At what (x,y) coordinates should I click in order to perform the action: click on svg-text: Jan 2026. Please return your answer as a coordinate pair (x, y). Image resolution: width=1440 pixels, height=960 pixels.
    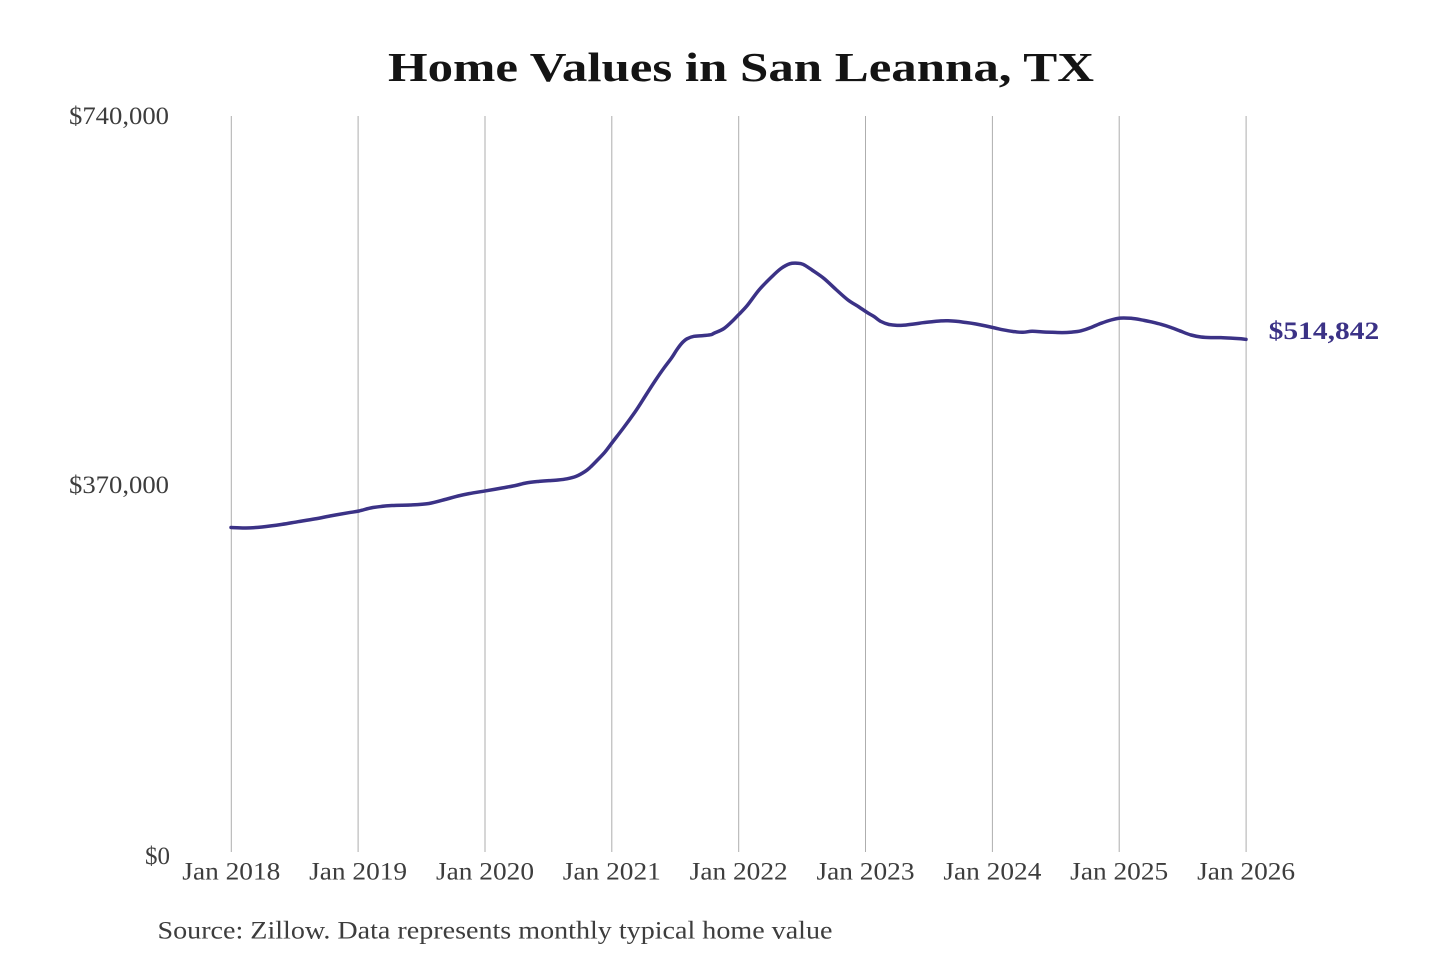
    Looking at the image, I should click on (1246, 872).